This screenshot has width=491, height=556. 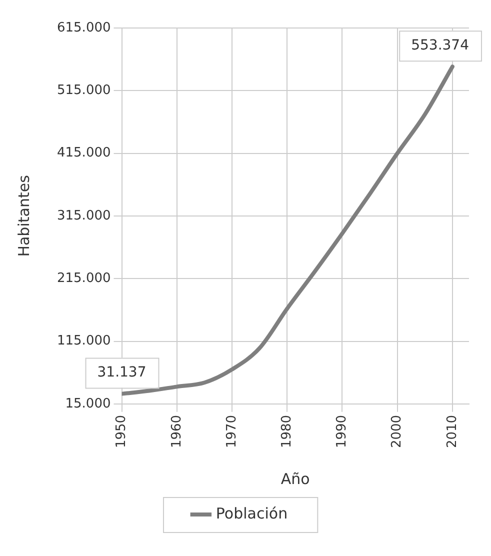 What do you see at coordinates (83, 278) in the screenshot?
I see `y-tick-label: 215.000` at bounding box center [83, 278].